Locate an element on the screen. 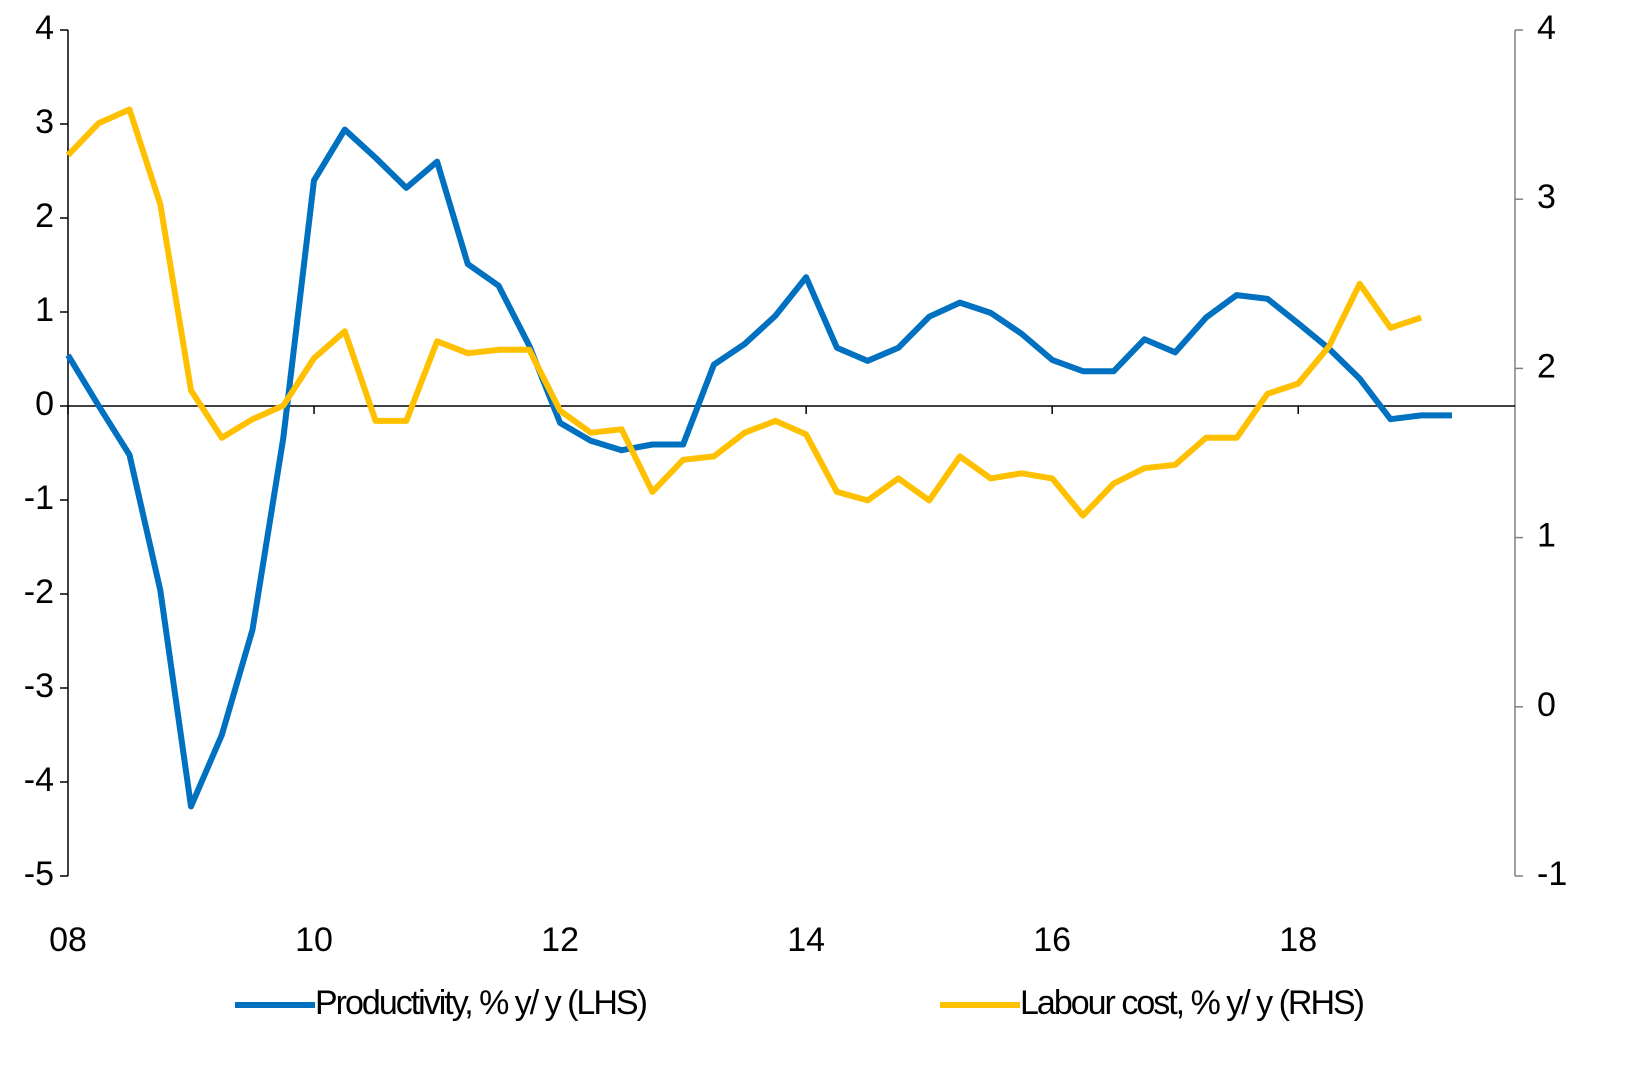 The image size is (1627, 1074). legend-label: Productivity, % y/ y (LHS) is located at coordinates (481, 1003).